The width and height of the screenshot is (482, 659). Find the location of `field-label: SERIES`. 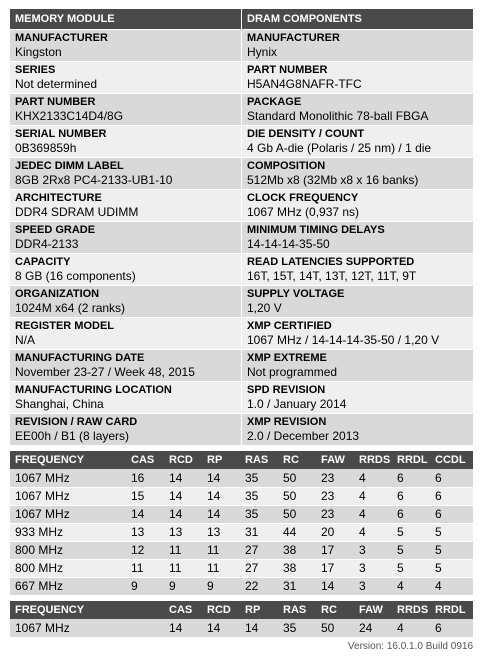

field-label: SERIES is located at coordinates (35, 70).